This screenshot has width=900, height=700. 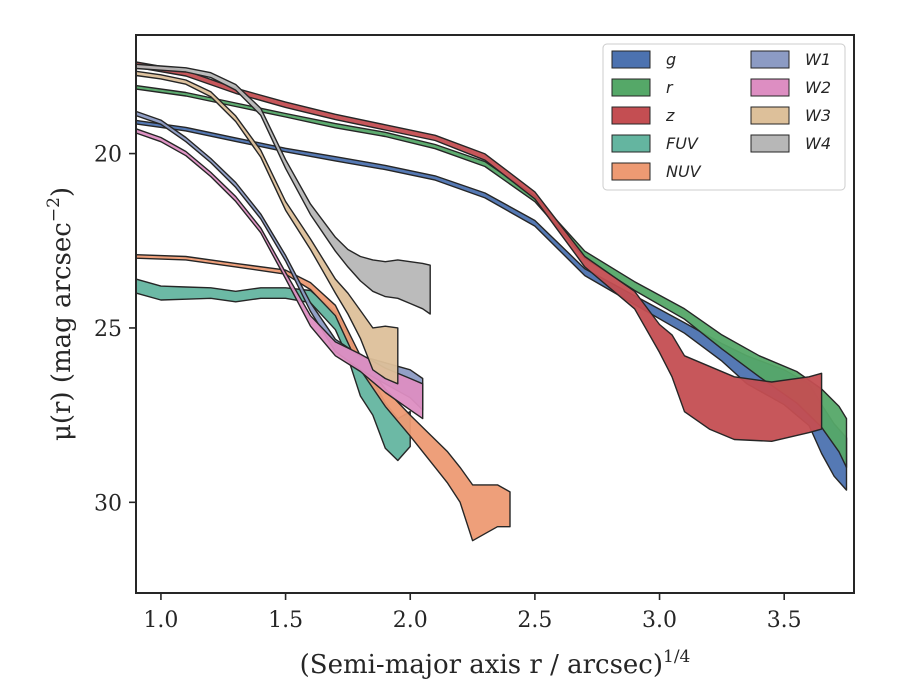 What do you see at coordinates (684, 171) in the screenshot?
I see `legend-label: NUV` at bounding box center [684, 171].